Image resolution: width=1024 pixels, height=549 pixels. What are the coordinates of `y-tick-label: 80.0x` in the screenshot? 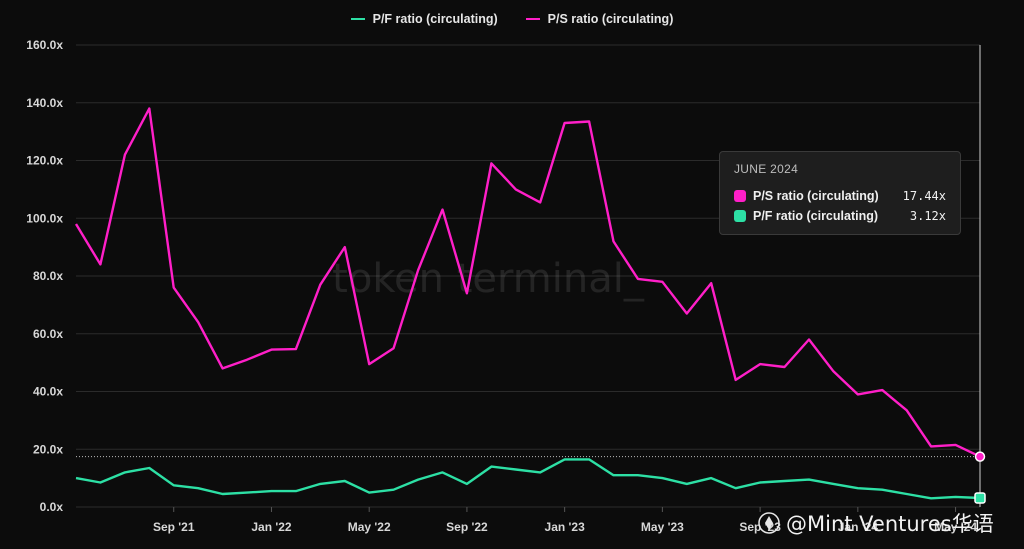 It's located at (48, 276).